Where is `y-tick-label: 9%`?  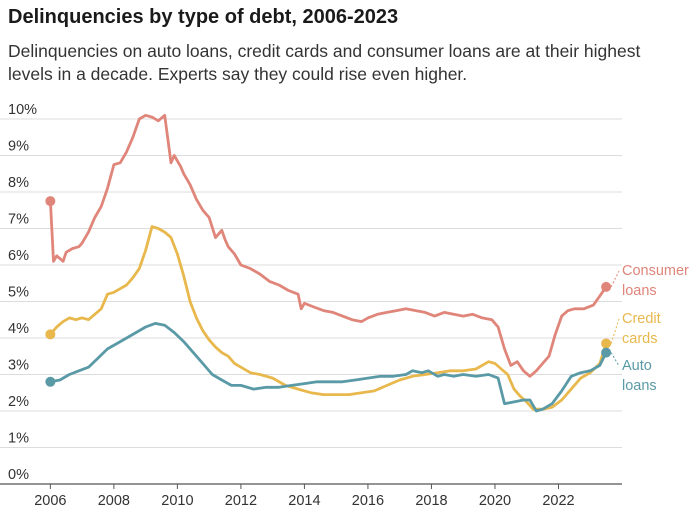 y-tick-label: 9% is located at coordinates (18, 146).